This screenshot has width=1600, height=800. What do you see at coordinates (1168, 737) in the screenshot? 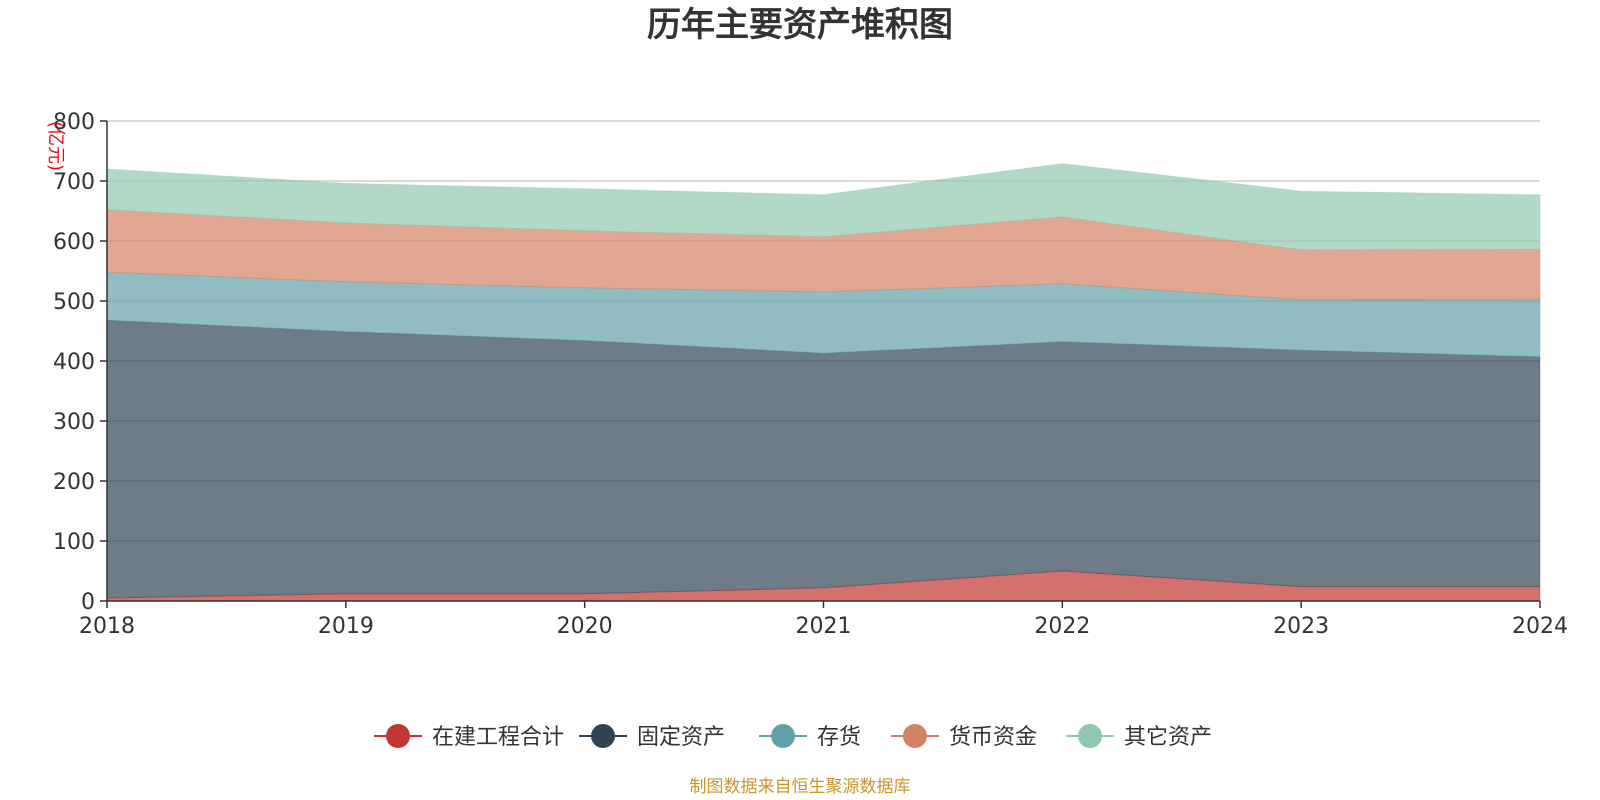
I see `legend-label-4: 其它资产` at bounding box center [1168, 737].